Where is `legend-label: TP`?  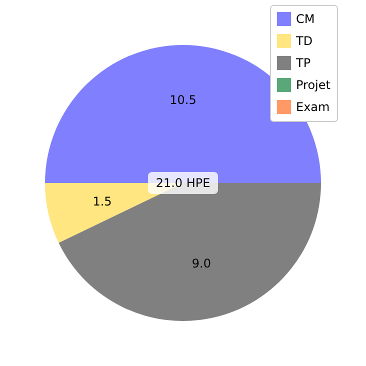
legend-label: TP is located at coordinates (303, 63).